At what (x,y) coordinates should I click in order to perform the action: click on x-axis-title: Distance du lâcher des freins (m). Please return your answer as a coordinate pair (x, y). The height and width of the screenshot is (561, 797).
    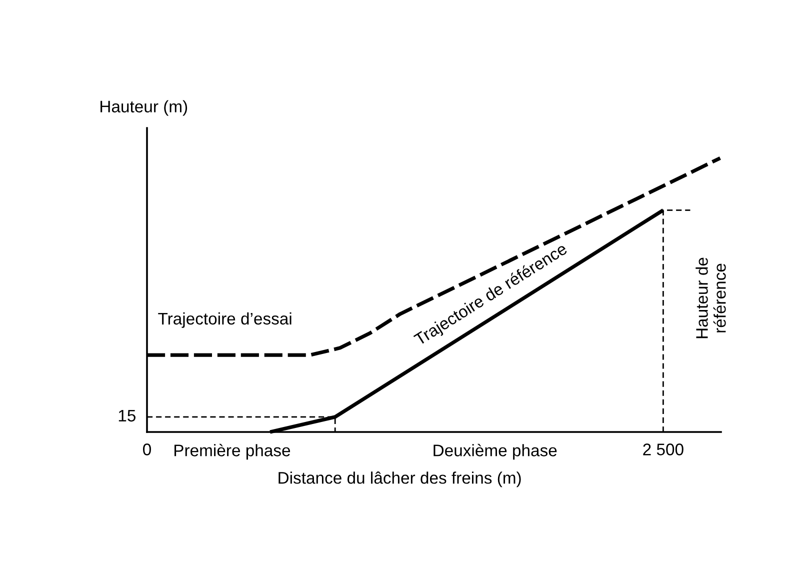
    Looking at the image, I should click on (399, 480).